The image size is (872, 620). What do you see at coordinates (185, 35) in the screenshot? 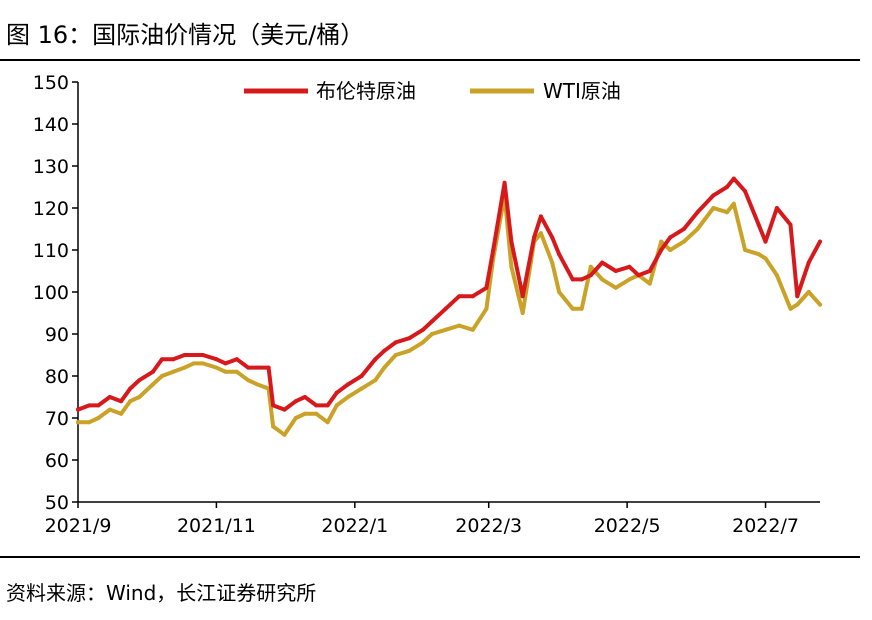
I see `chart-title: 图 16：国际油价情况（美元/桶）` at bounding box center [185, 35].